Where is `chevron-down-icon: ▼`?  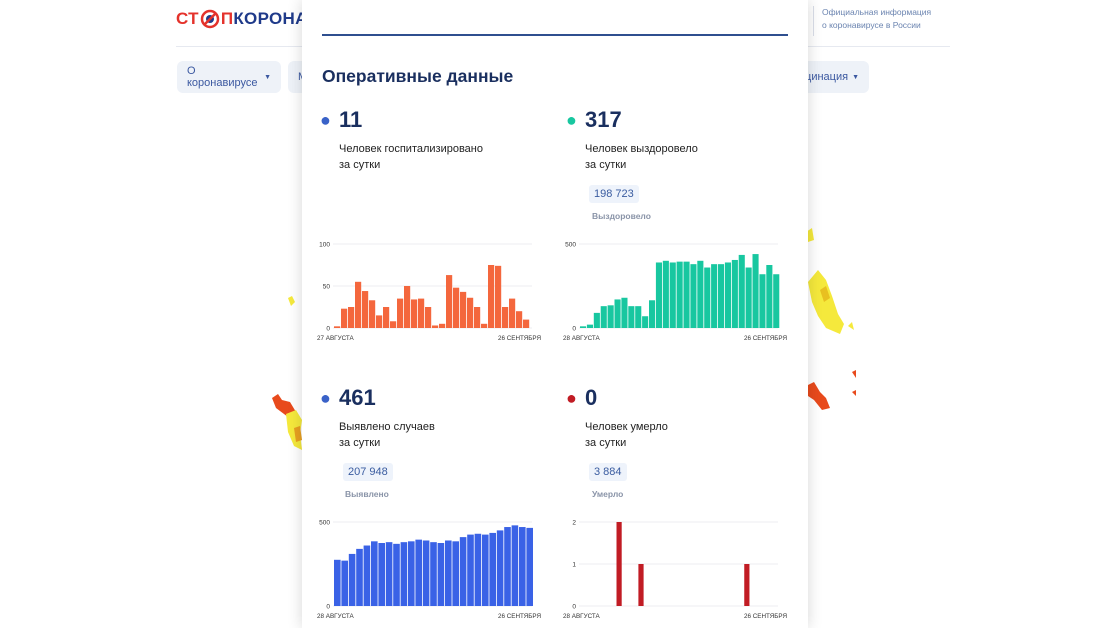 chevron-down-icon: ▼ is located at coordinates (267, 77).